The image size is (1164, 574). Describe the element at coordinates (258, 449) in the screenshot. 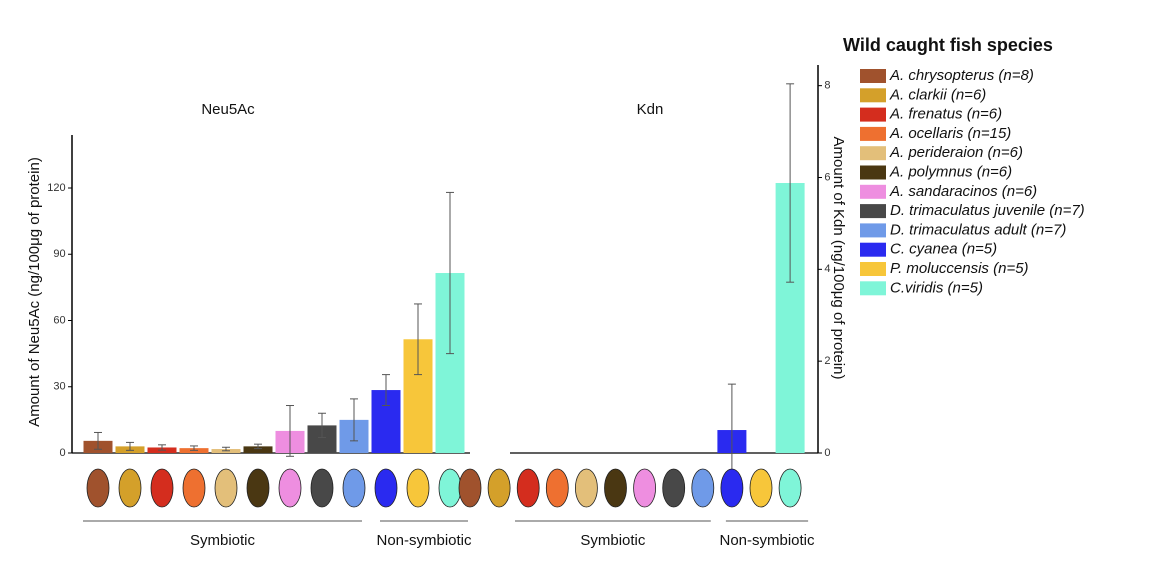

I see `bar` at that location.